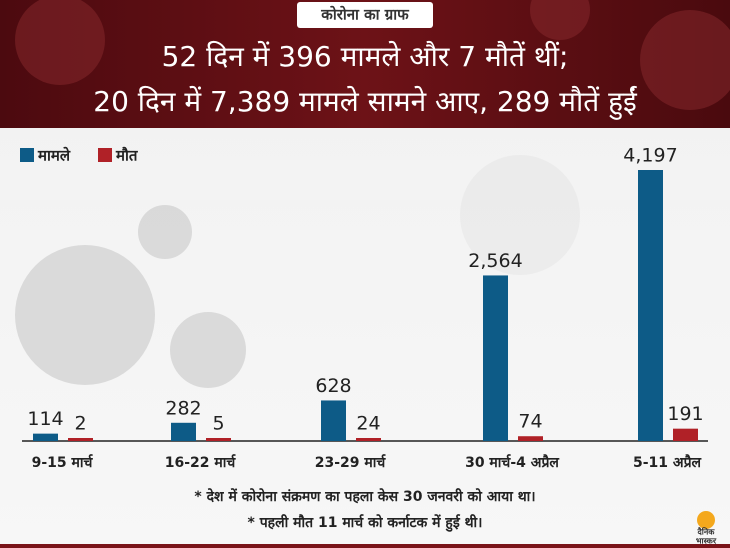 Image resolution: width=730 pixels, height=548 pixels. Describe the element at coordinates (512, 462) in the screenshot. I see `x-tick-label: 30 मार्च-4 अप्रैल` at that location.